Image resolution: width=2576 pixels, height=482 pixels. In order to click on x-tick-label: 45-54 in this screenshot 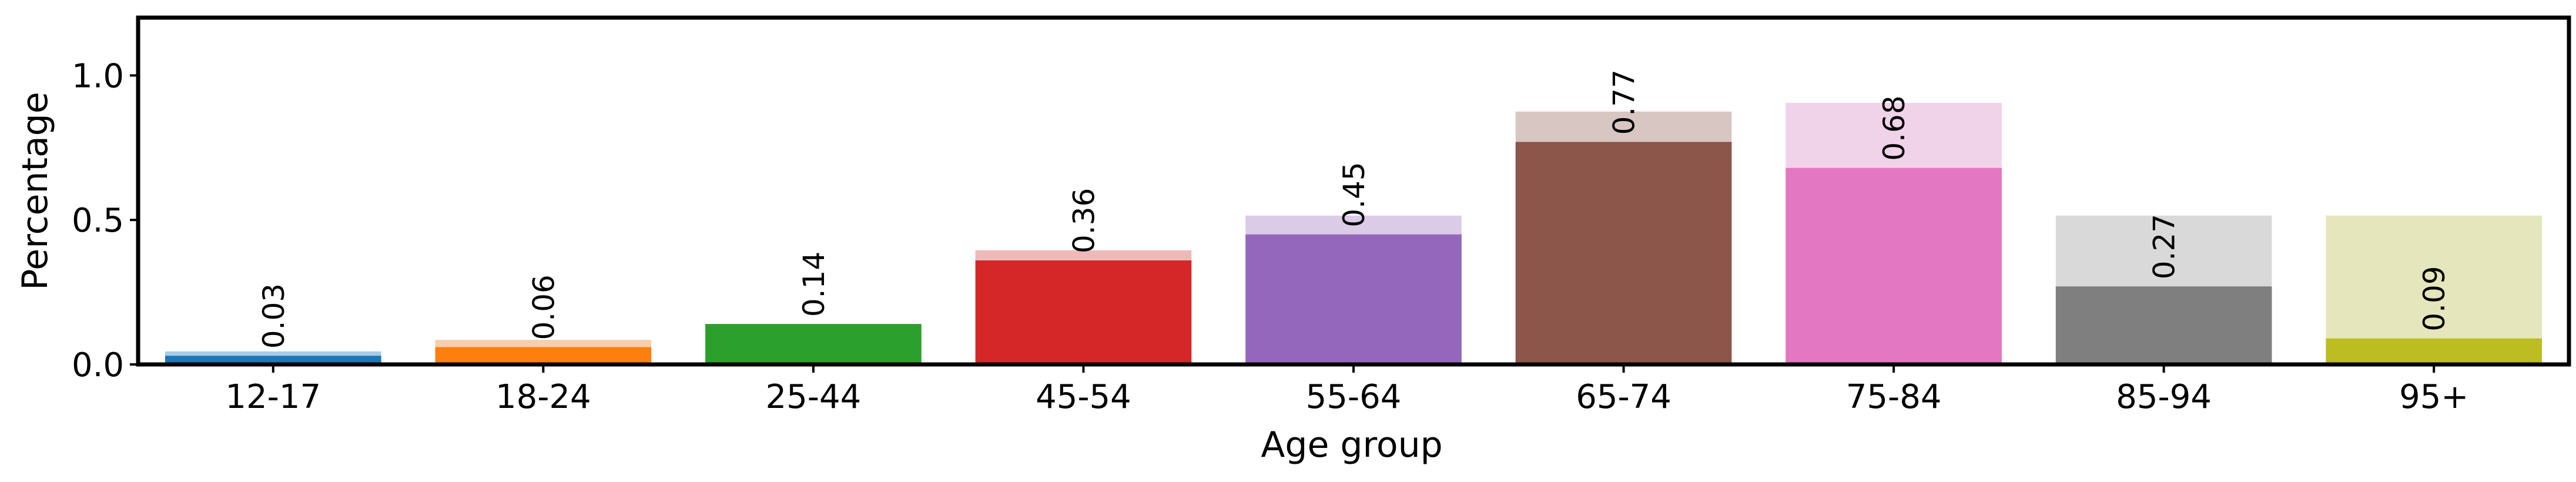, I will do `click(1083, 397)`.